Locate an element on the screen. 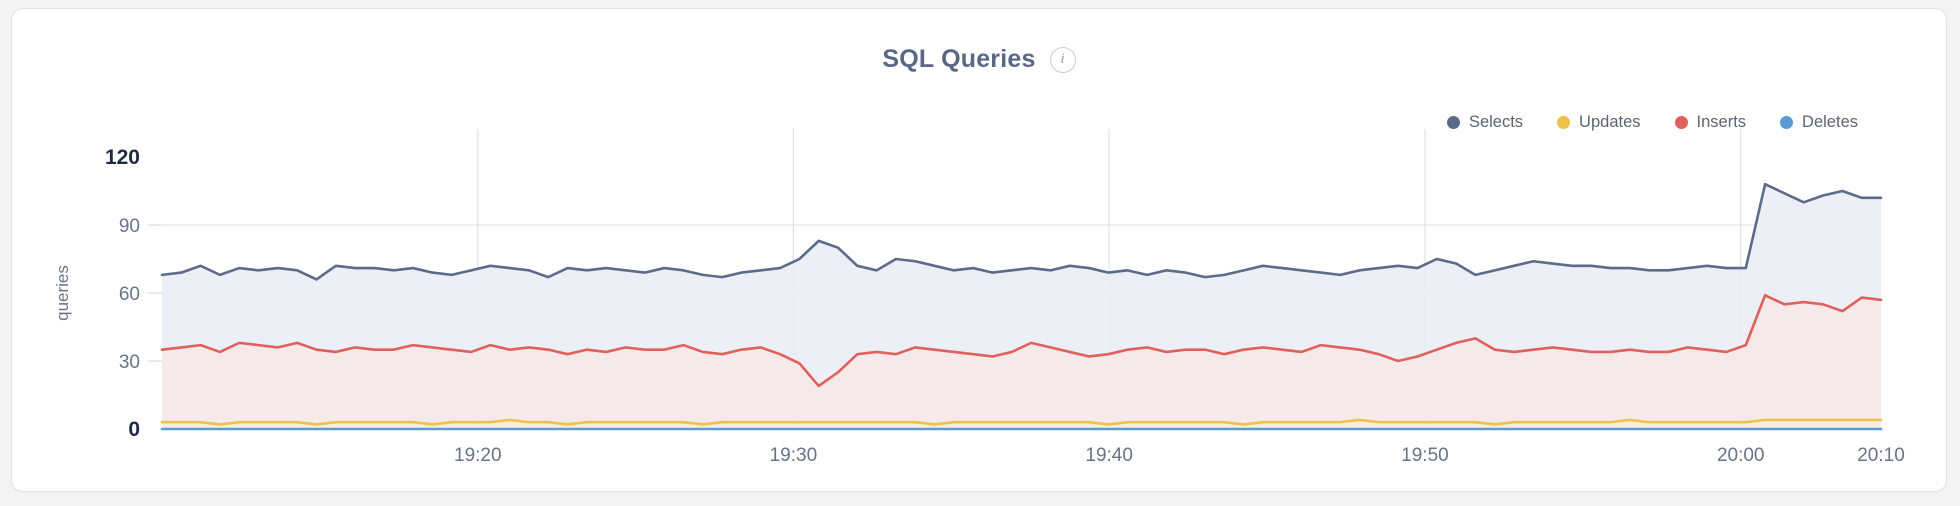 This screenshot has width=1960, height=506. area-fill-updates is located at coordinates (1021, 424).